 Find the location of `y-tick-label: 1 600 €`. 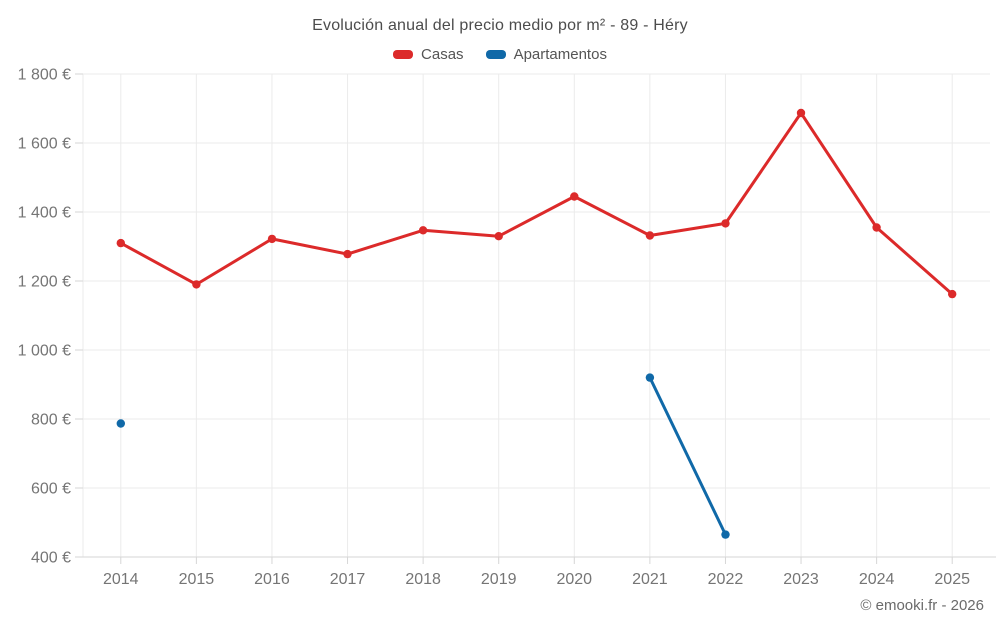

y-tick-label: 1 600 € is located at coordinates (44, 144).